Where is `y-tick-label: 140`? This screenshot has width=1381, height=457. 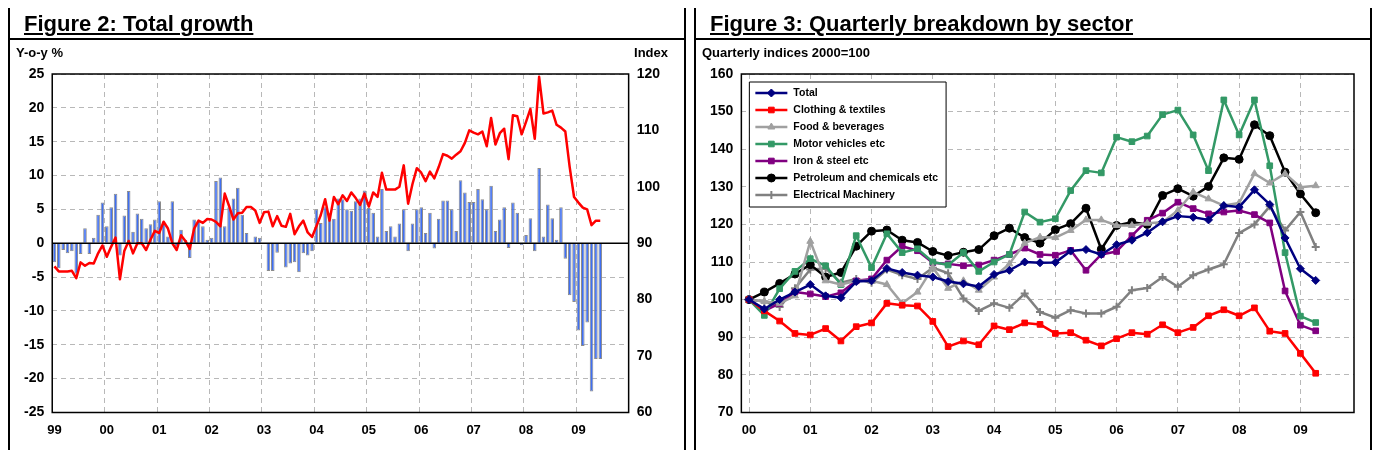
y-tick-label: 140 is located at coordinates (722, 148).